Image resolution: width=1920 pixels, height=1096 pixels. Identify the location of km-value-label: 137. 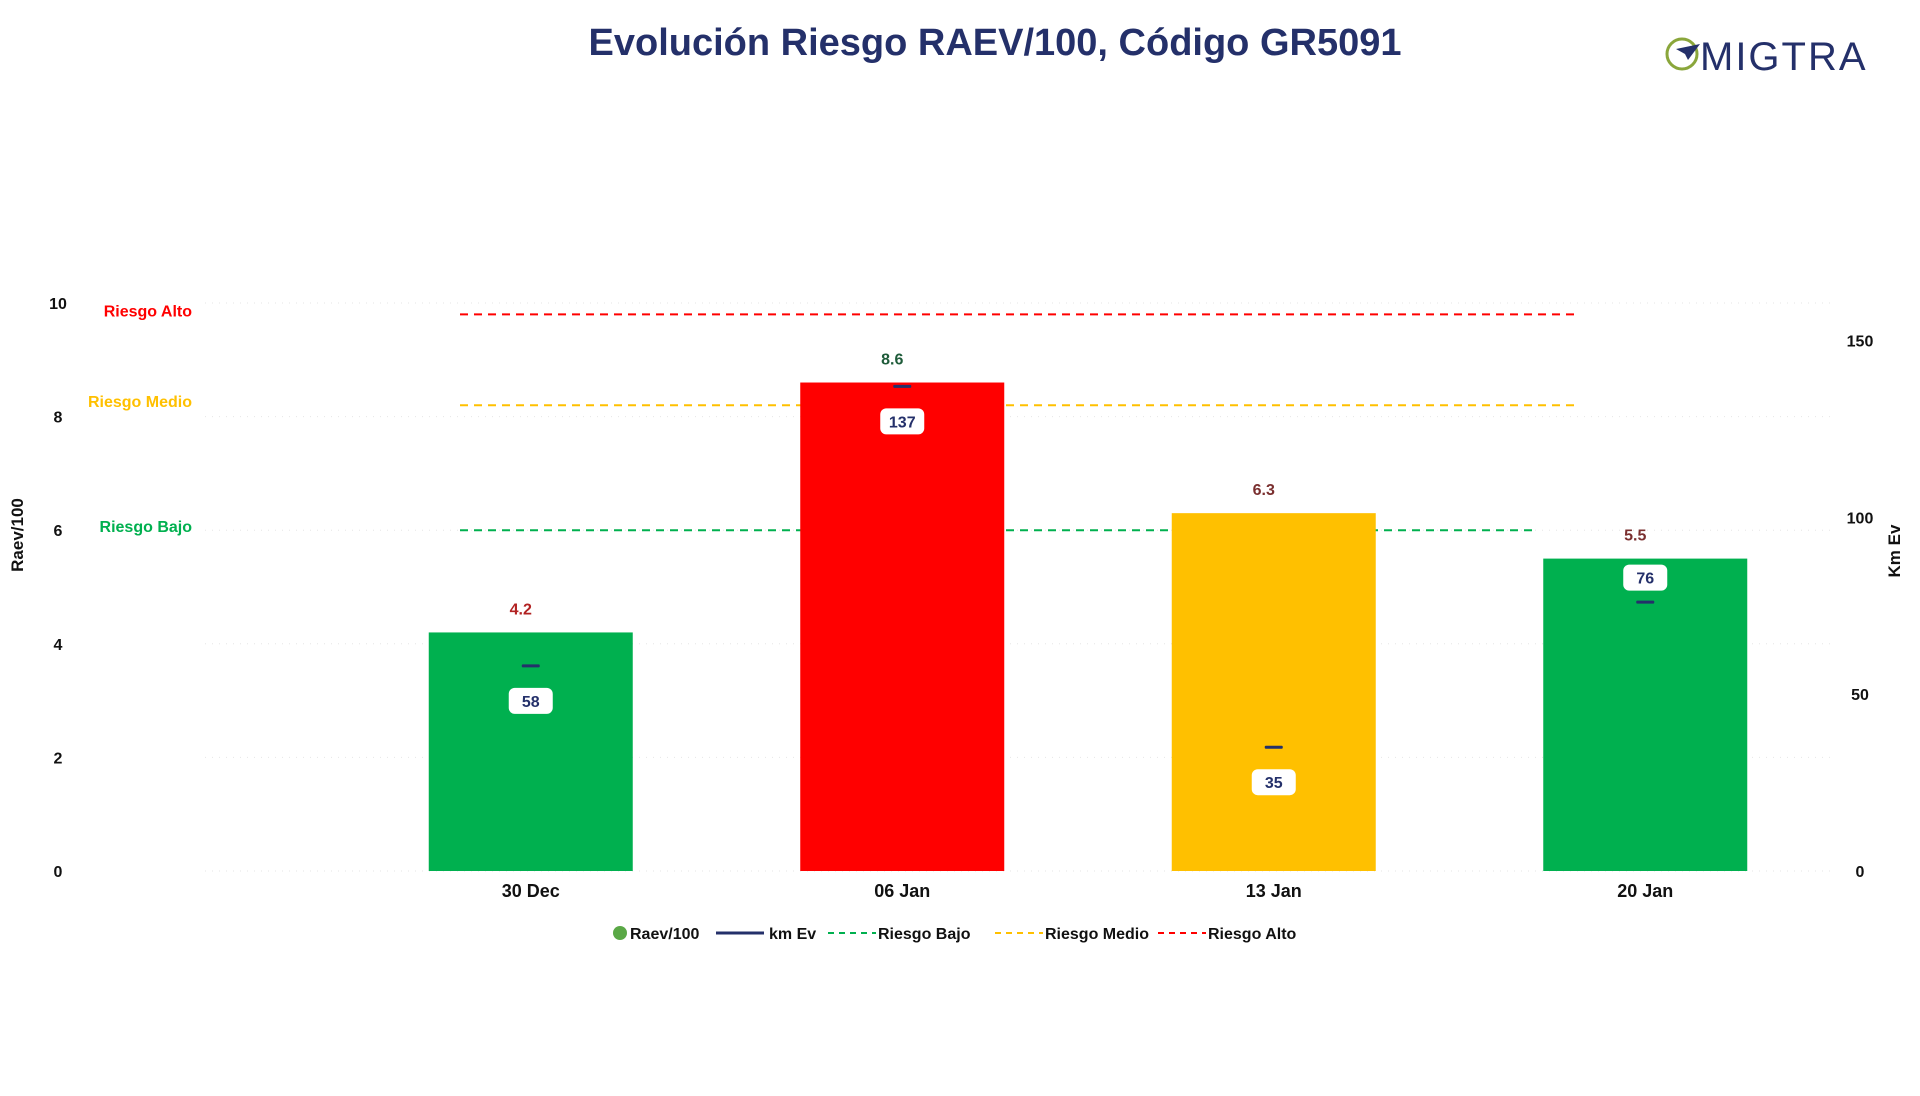
(902, 422).